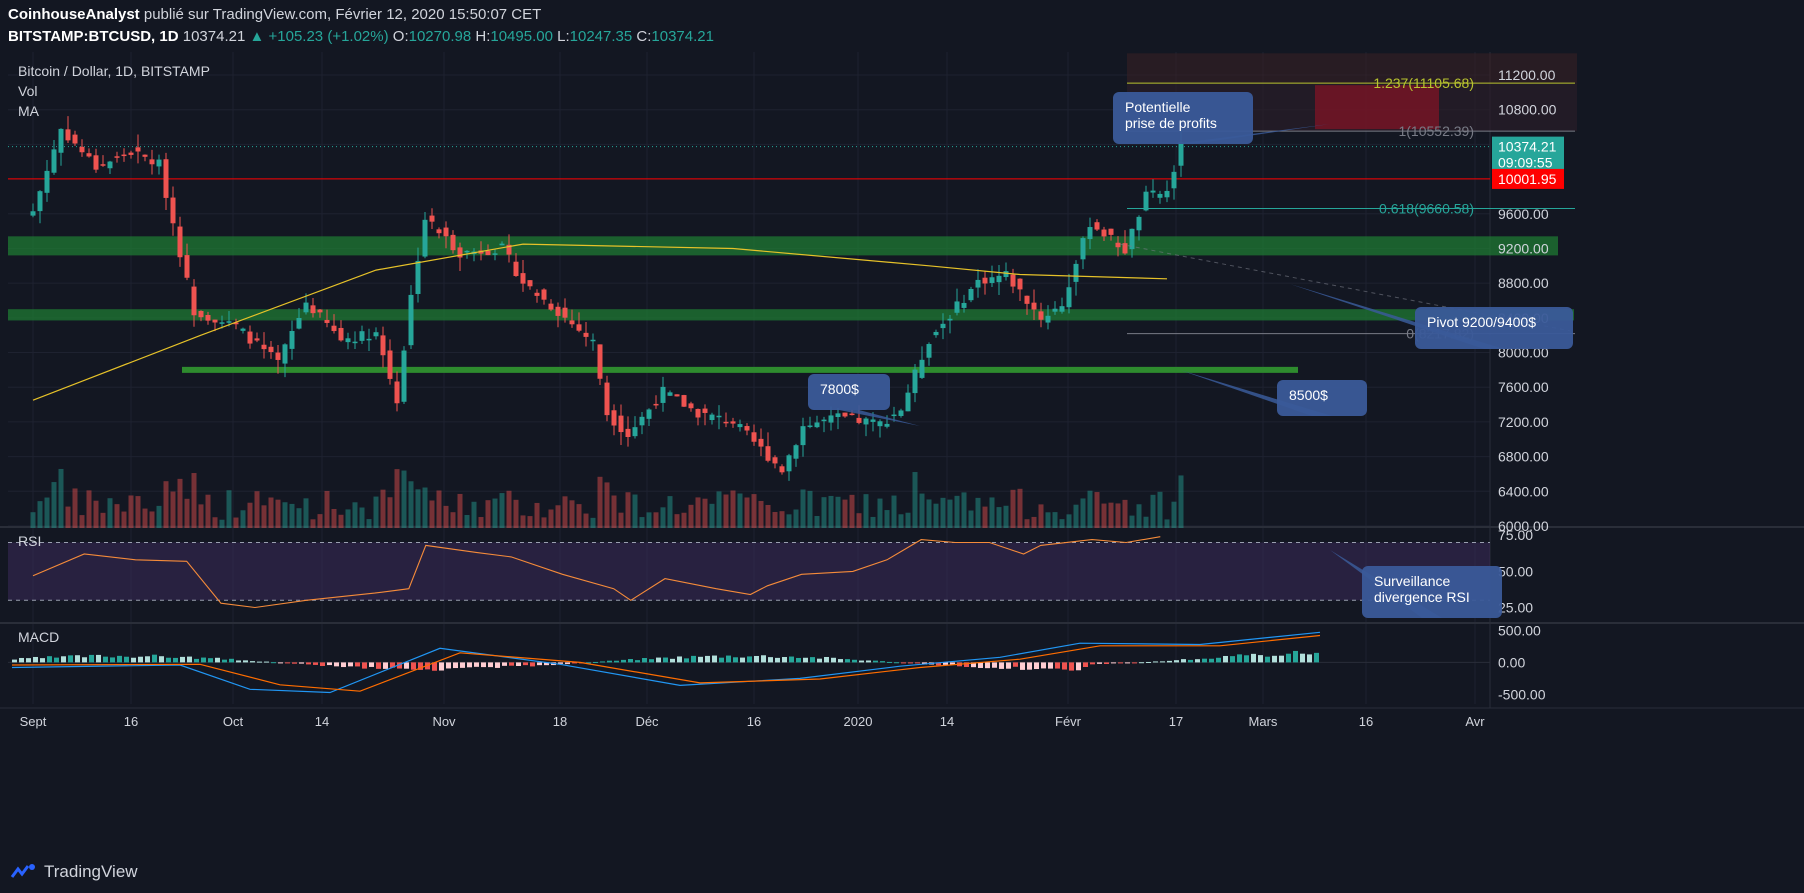  I want to click on countdown-tag: 09:09:55, so click(1525, 163).